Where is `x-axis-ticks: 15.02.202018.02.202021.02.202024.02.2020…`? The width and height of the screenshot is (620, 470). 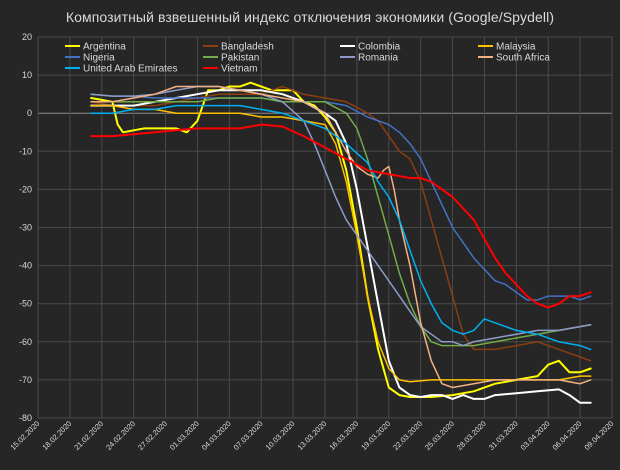
x-axis-ticks: 15.02.202018.02.202021.02.202024.02.2020… is located at coordinates (312, 435).